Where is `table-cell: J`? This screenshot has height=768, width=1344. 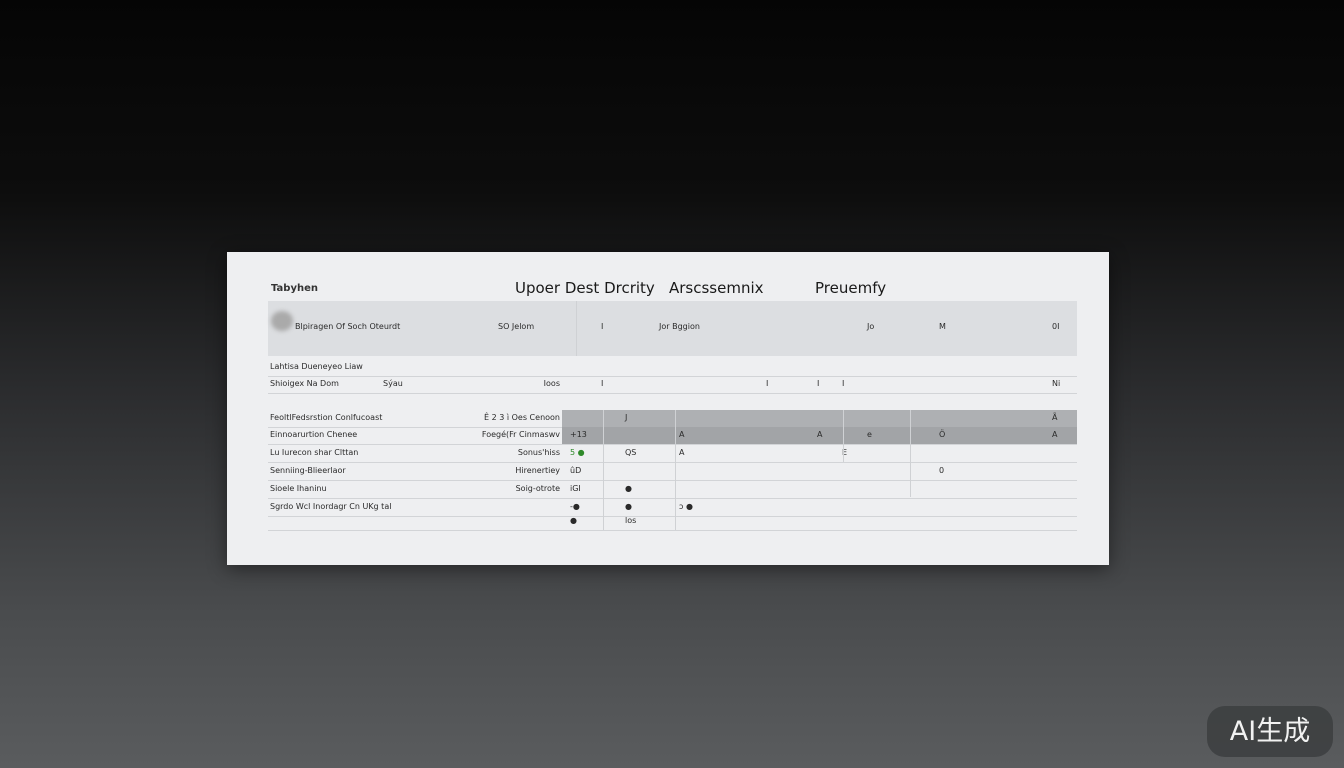
table-cell: J is located at coordinates (626, 417).